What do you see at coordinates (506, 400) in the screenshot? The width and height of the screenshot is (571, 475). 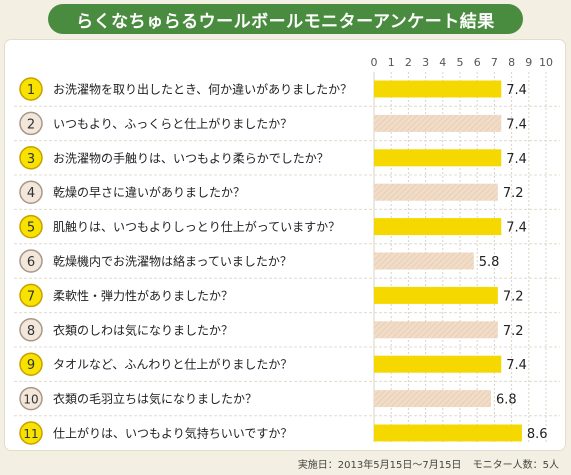 I see `value-label: 6.8` at bounding box center [506, 400].